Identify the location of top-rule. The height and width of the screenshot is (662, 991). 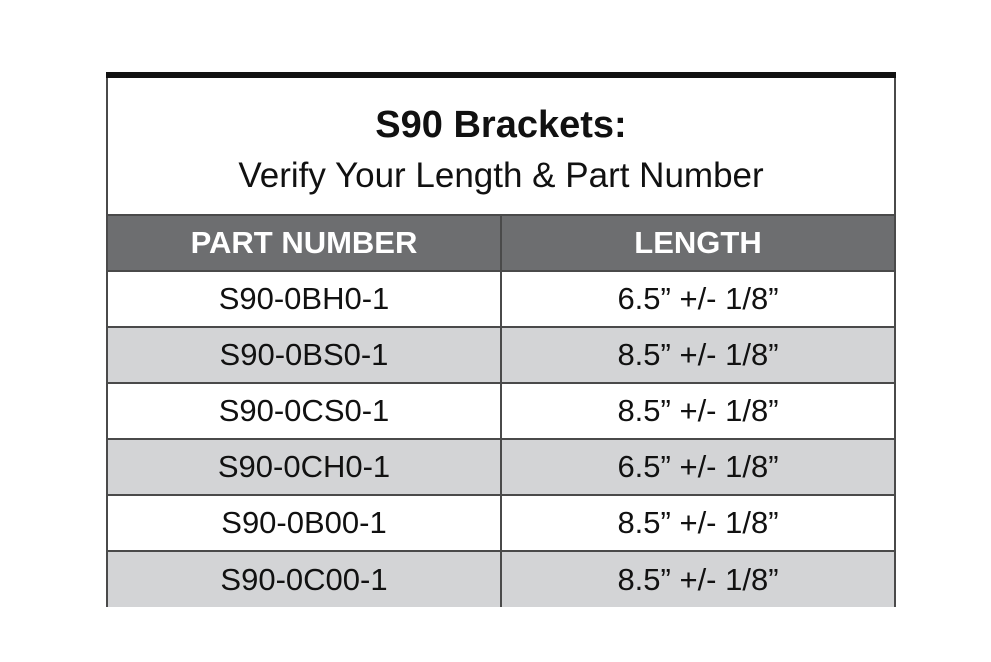
(501, 75).